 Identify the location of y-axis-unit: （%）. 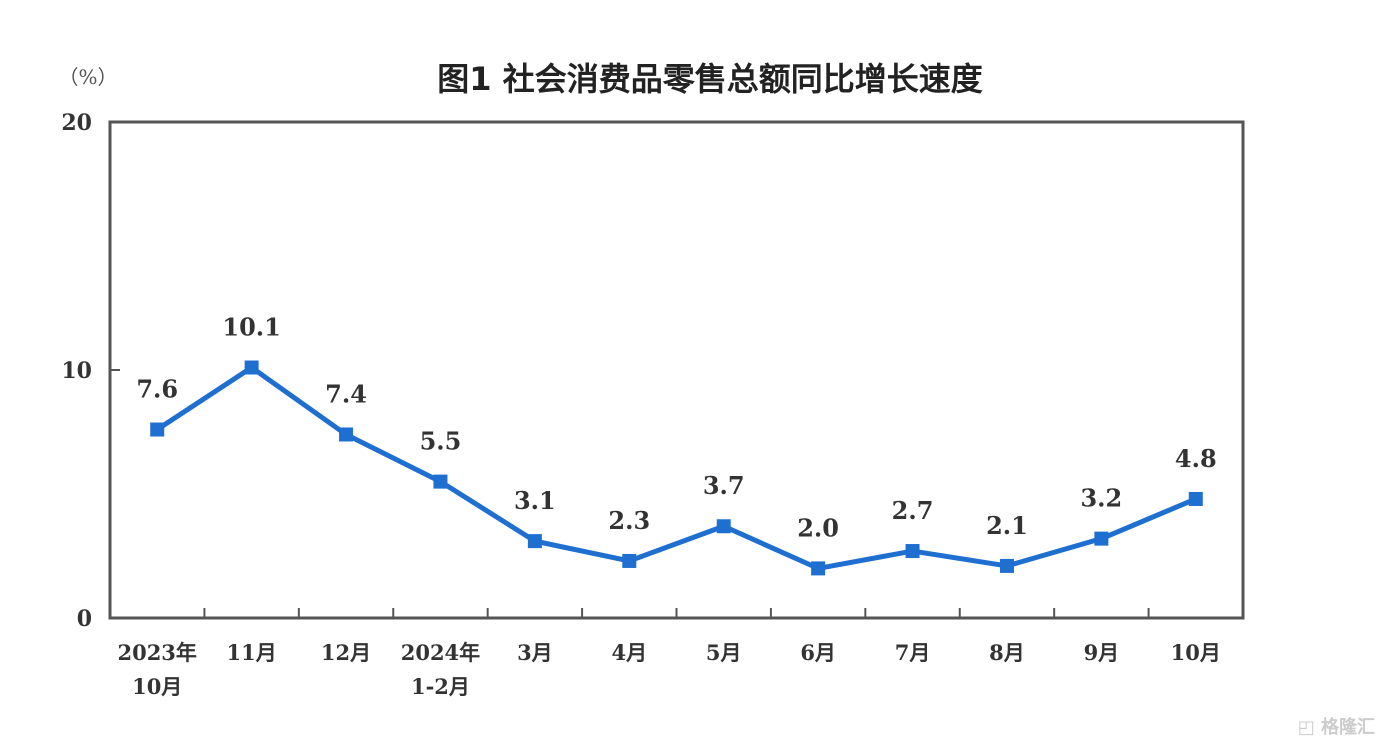
(87, 77).